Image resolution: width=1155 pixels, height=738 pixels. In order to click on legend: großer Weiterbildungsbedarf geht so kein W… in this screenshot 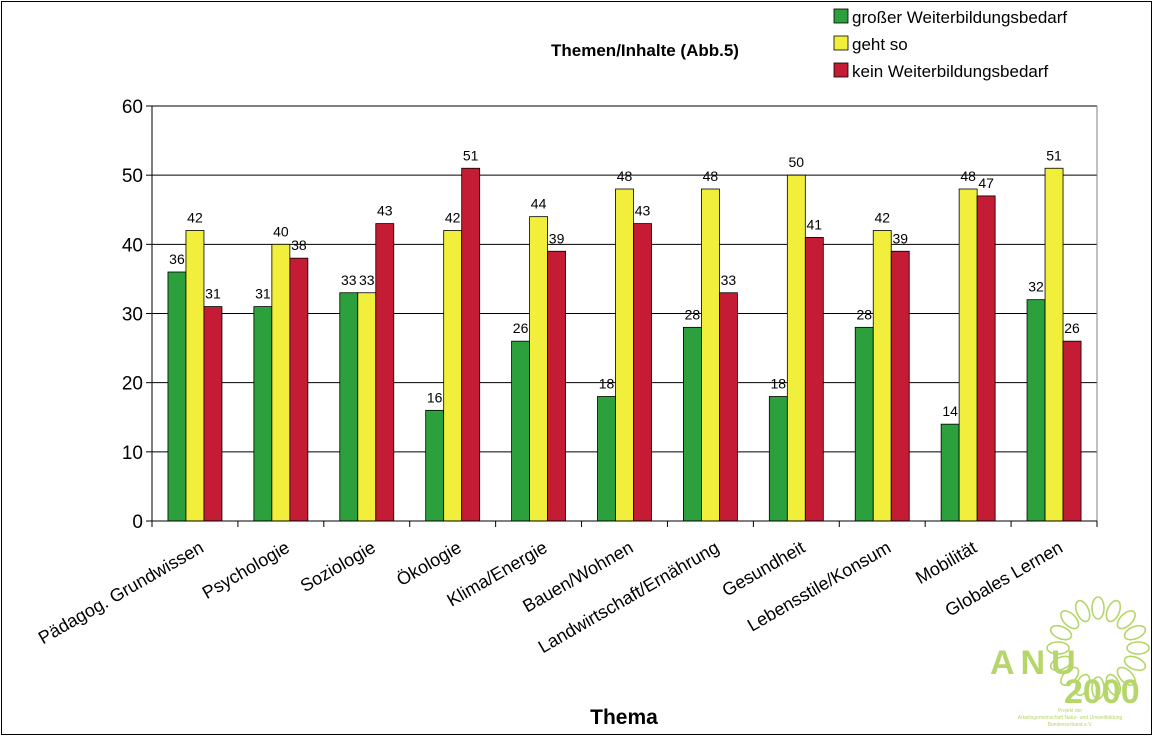, I will do `click(950, 44)`.